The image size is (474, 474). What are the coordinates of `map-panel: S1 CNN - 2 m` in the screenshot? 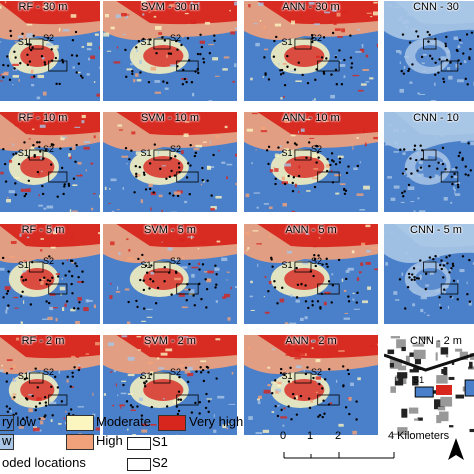 It's located at (429, 385).